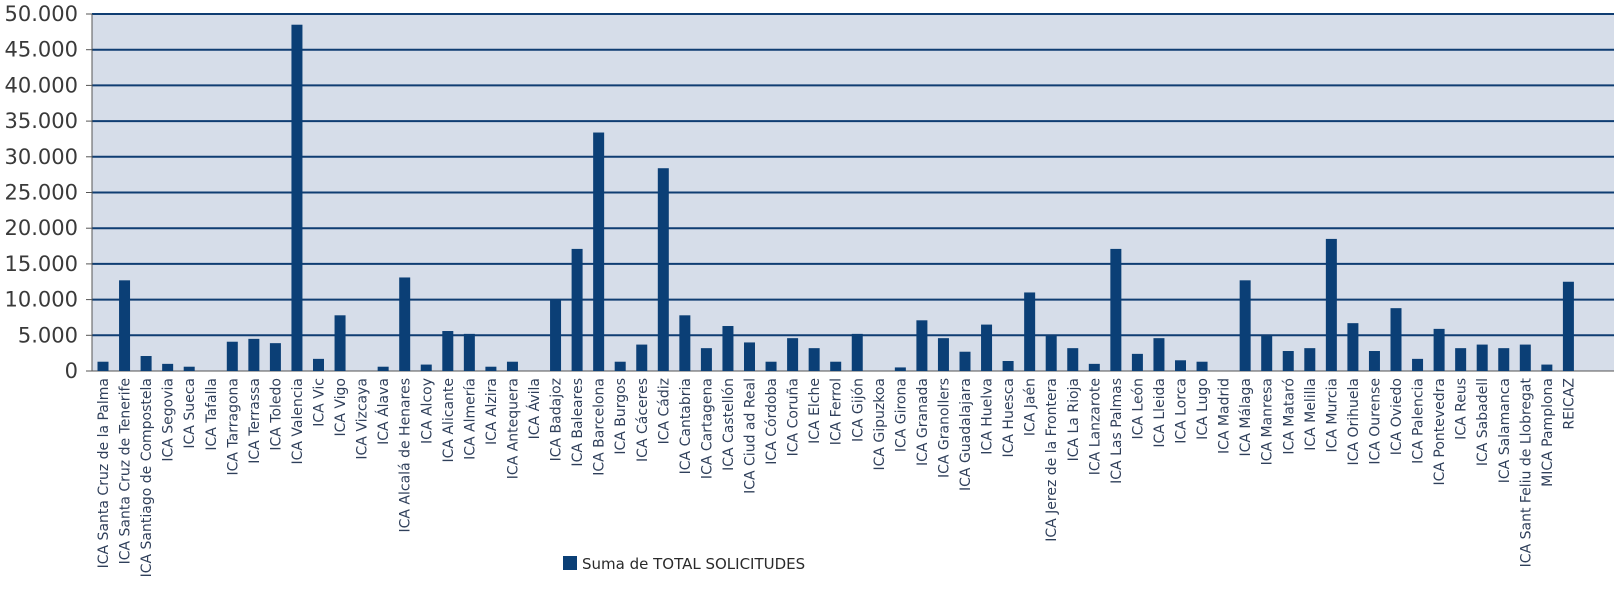 This screenshot has width=1614, height=603. Describe the element at coordinates (41, 300) in the screenshot. I see `y-tick-label: 10.000` at that location.